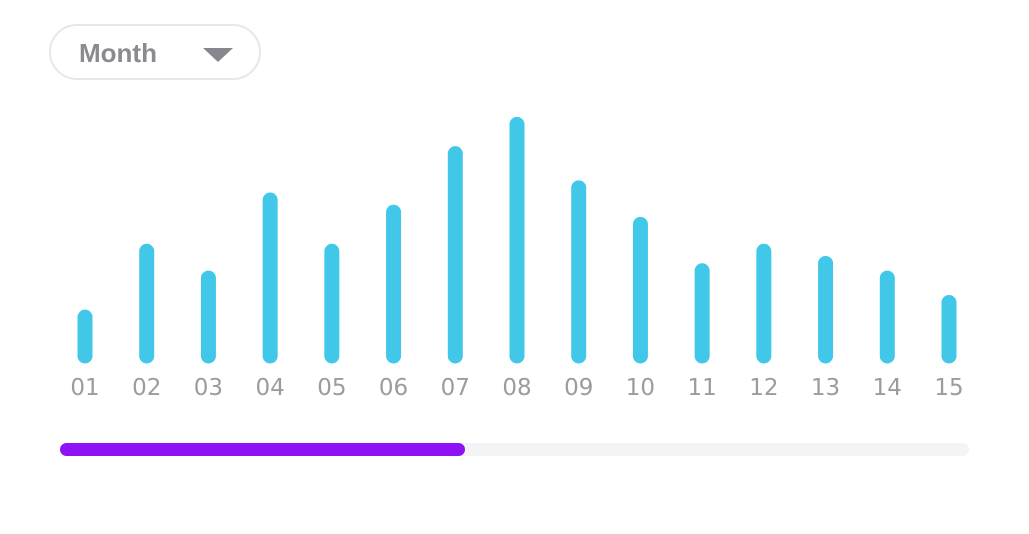  I want to click on x-tick-label: 08, so click(516, 388).